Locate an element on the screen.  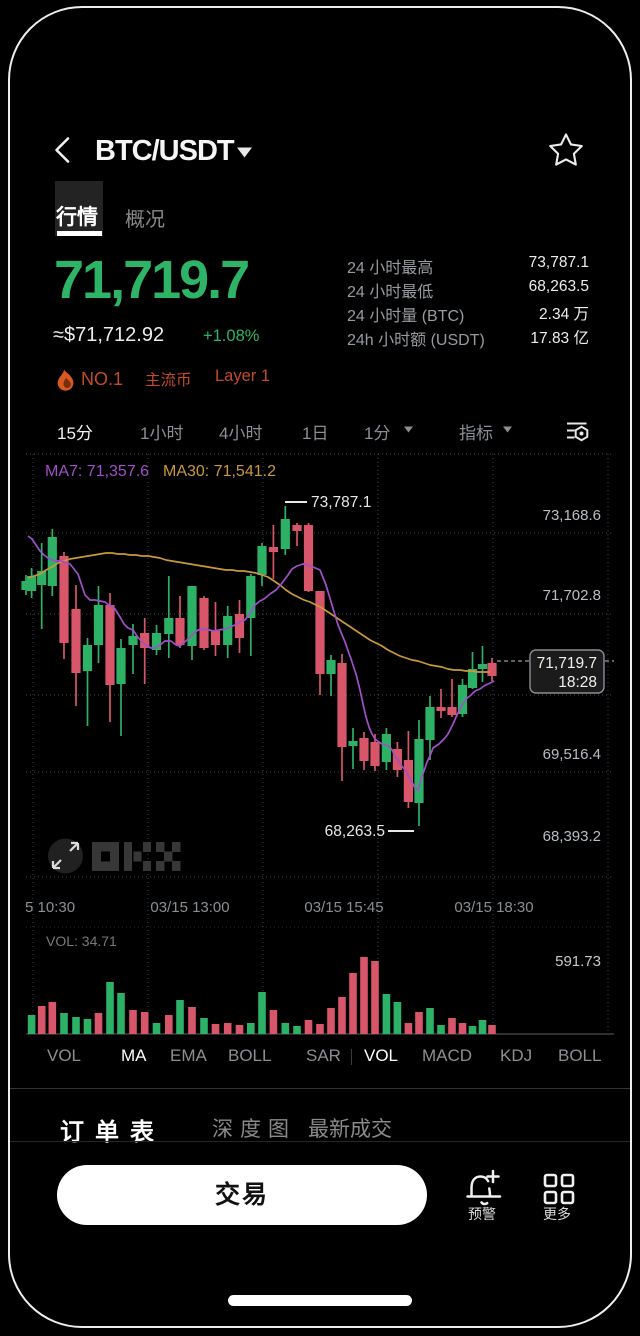
svg-text: 68,393.2 is located at coordinates (572, 836).